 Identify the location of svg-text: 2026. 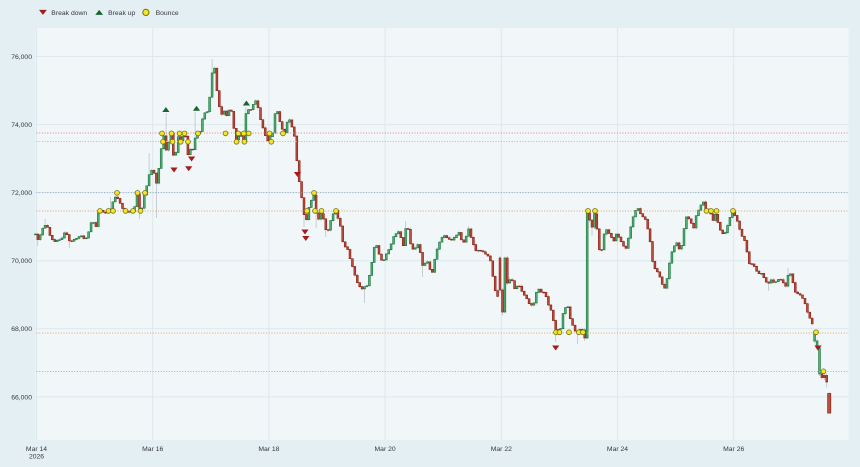
(36, 457).